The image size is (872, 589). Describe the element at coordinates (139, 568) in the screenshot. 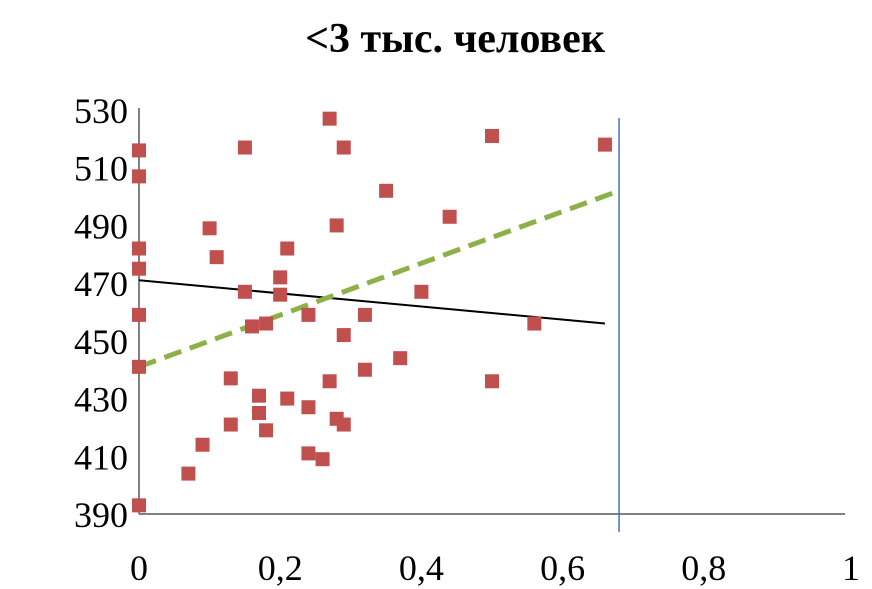

I see `x-tick-label: 0` at that location.